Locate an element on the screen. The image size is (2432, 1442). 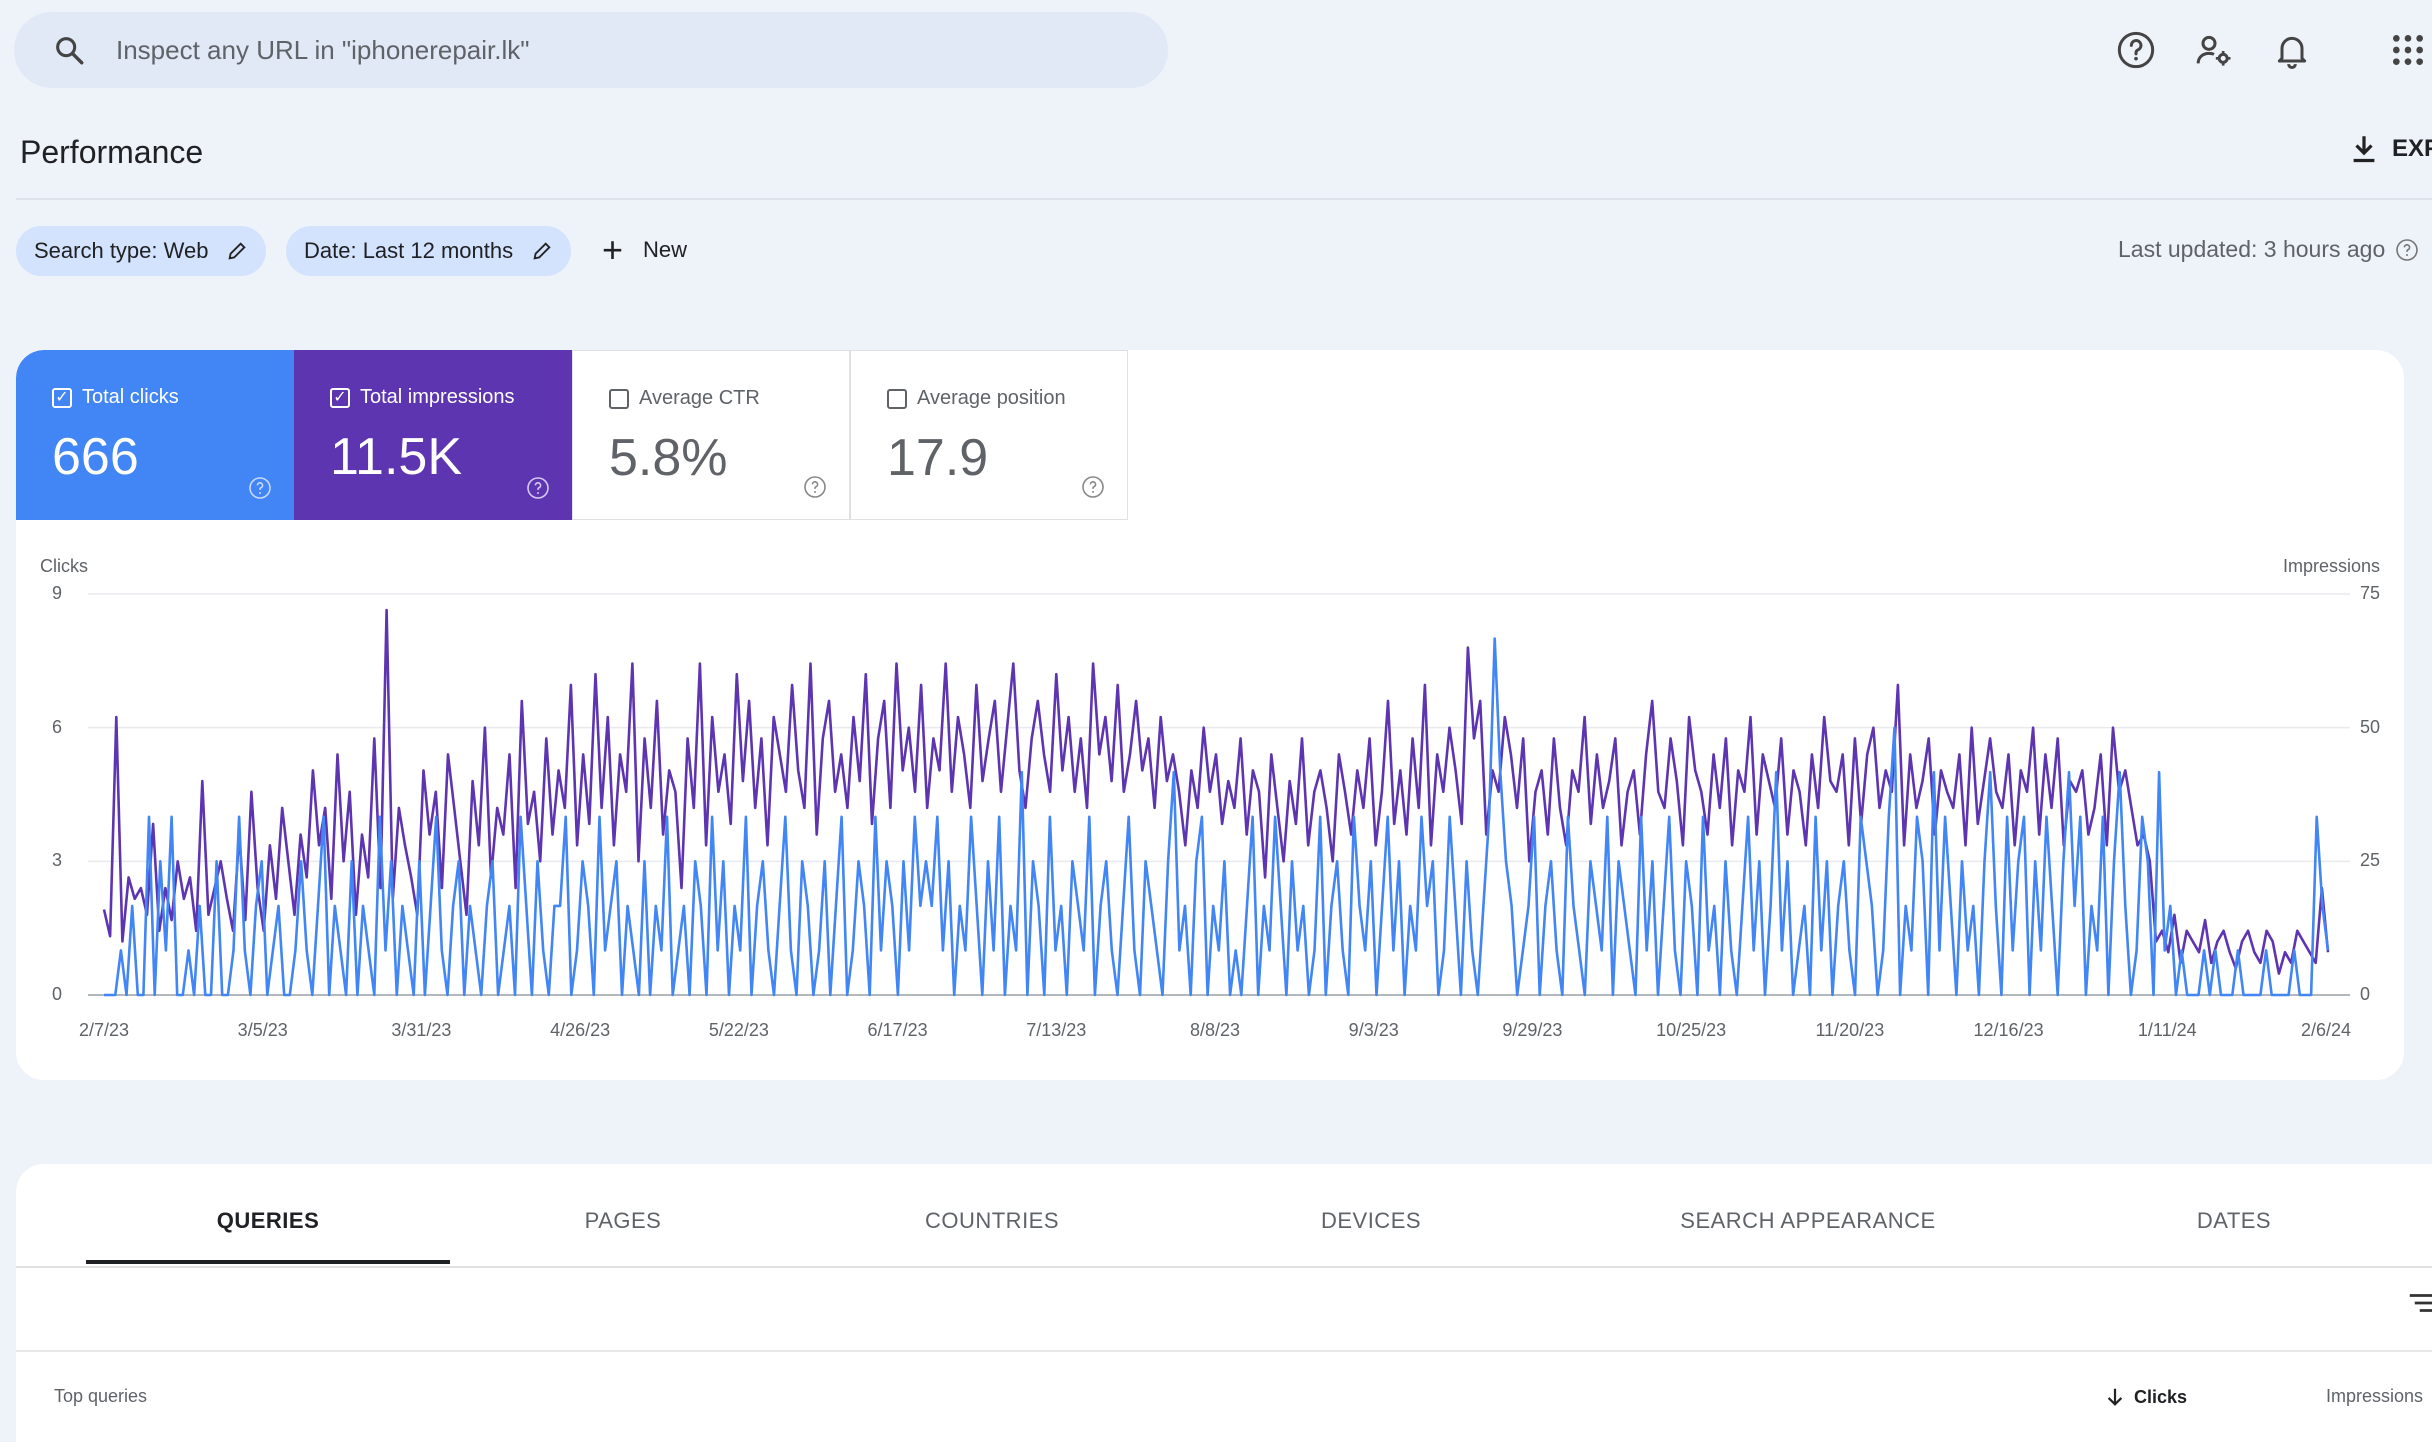
sort-down-arrow-icon is located at coordinates (2115, 1397).